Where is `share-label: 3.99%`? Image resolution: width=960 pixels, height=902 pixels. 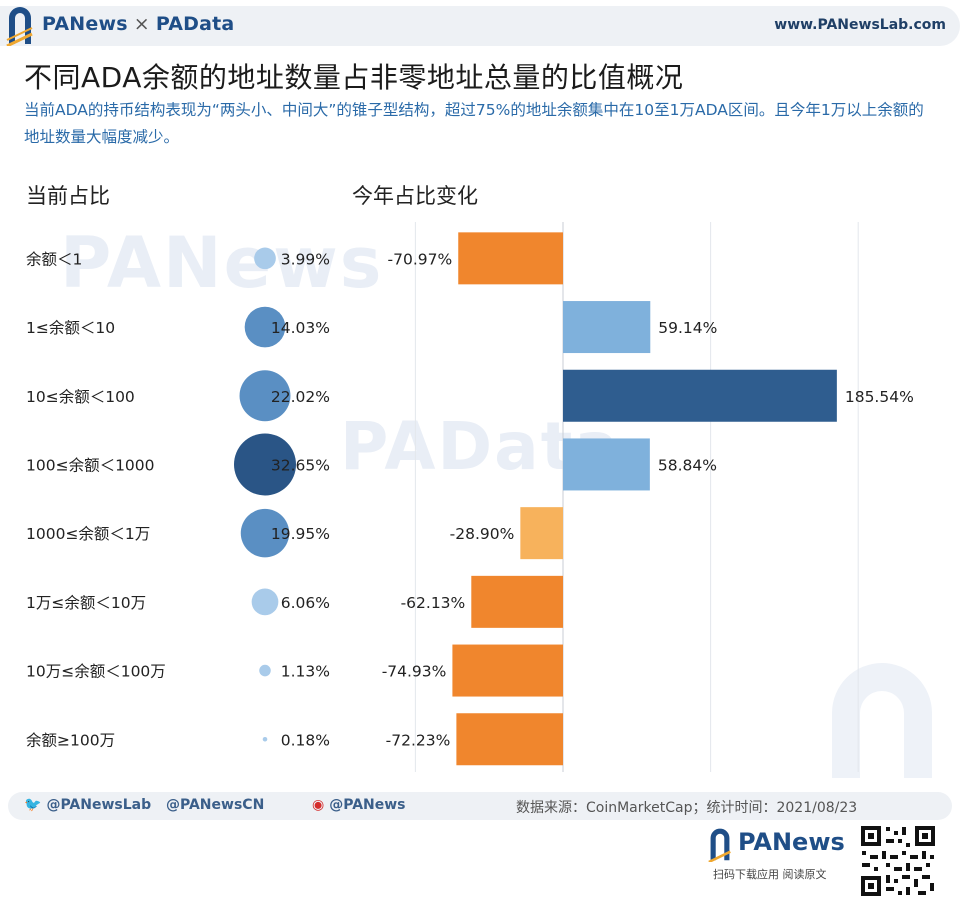
share-label: 3.99% is located at coordinates (305, 259).